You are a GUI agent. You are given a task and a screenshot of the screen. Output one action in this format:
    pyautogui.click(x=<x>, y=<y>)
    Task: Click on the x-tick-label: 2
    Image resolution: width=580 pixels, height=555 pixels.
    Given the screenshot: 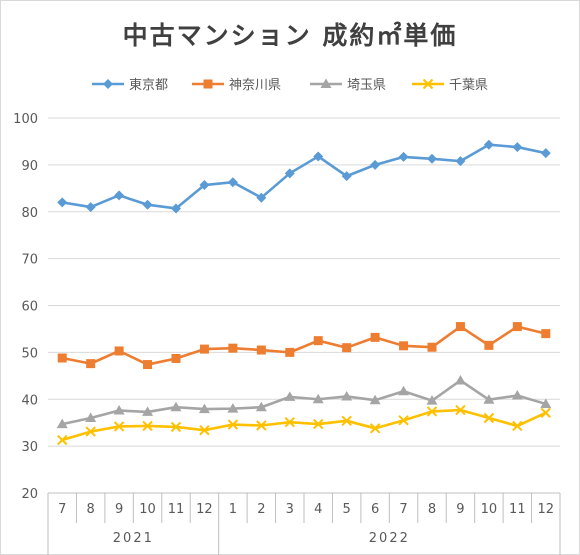 What is the action you would take?
    pyautogui.click(x=261, y=509)
    